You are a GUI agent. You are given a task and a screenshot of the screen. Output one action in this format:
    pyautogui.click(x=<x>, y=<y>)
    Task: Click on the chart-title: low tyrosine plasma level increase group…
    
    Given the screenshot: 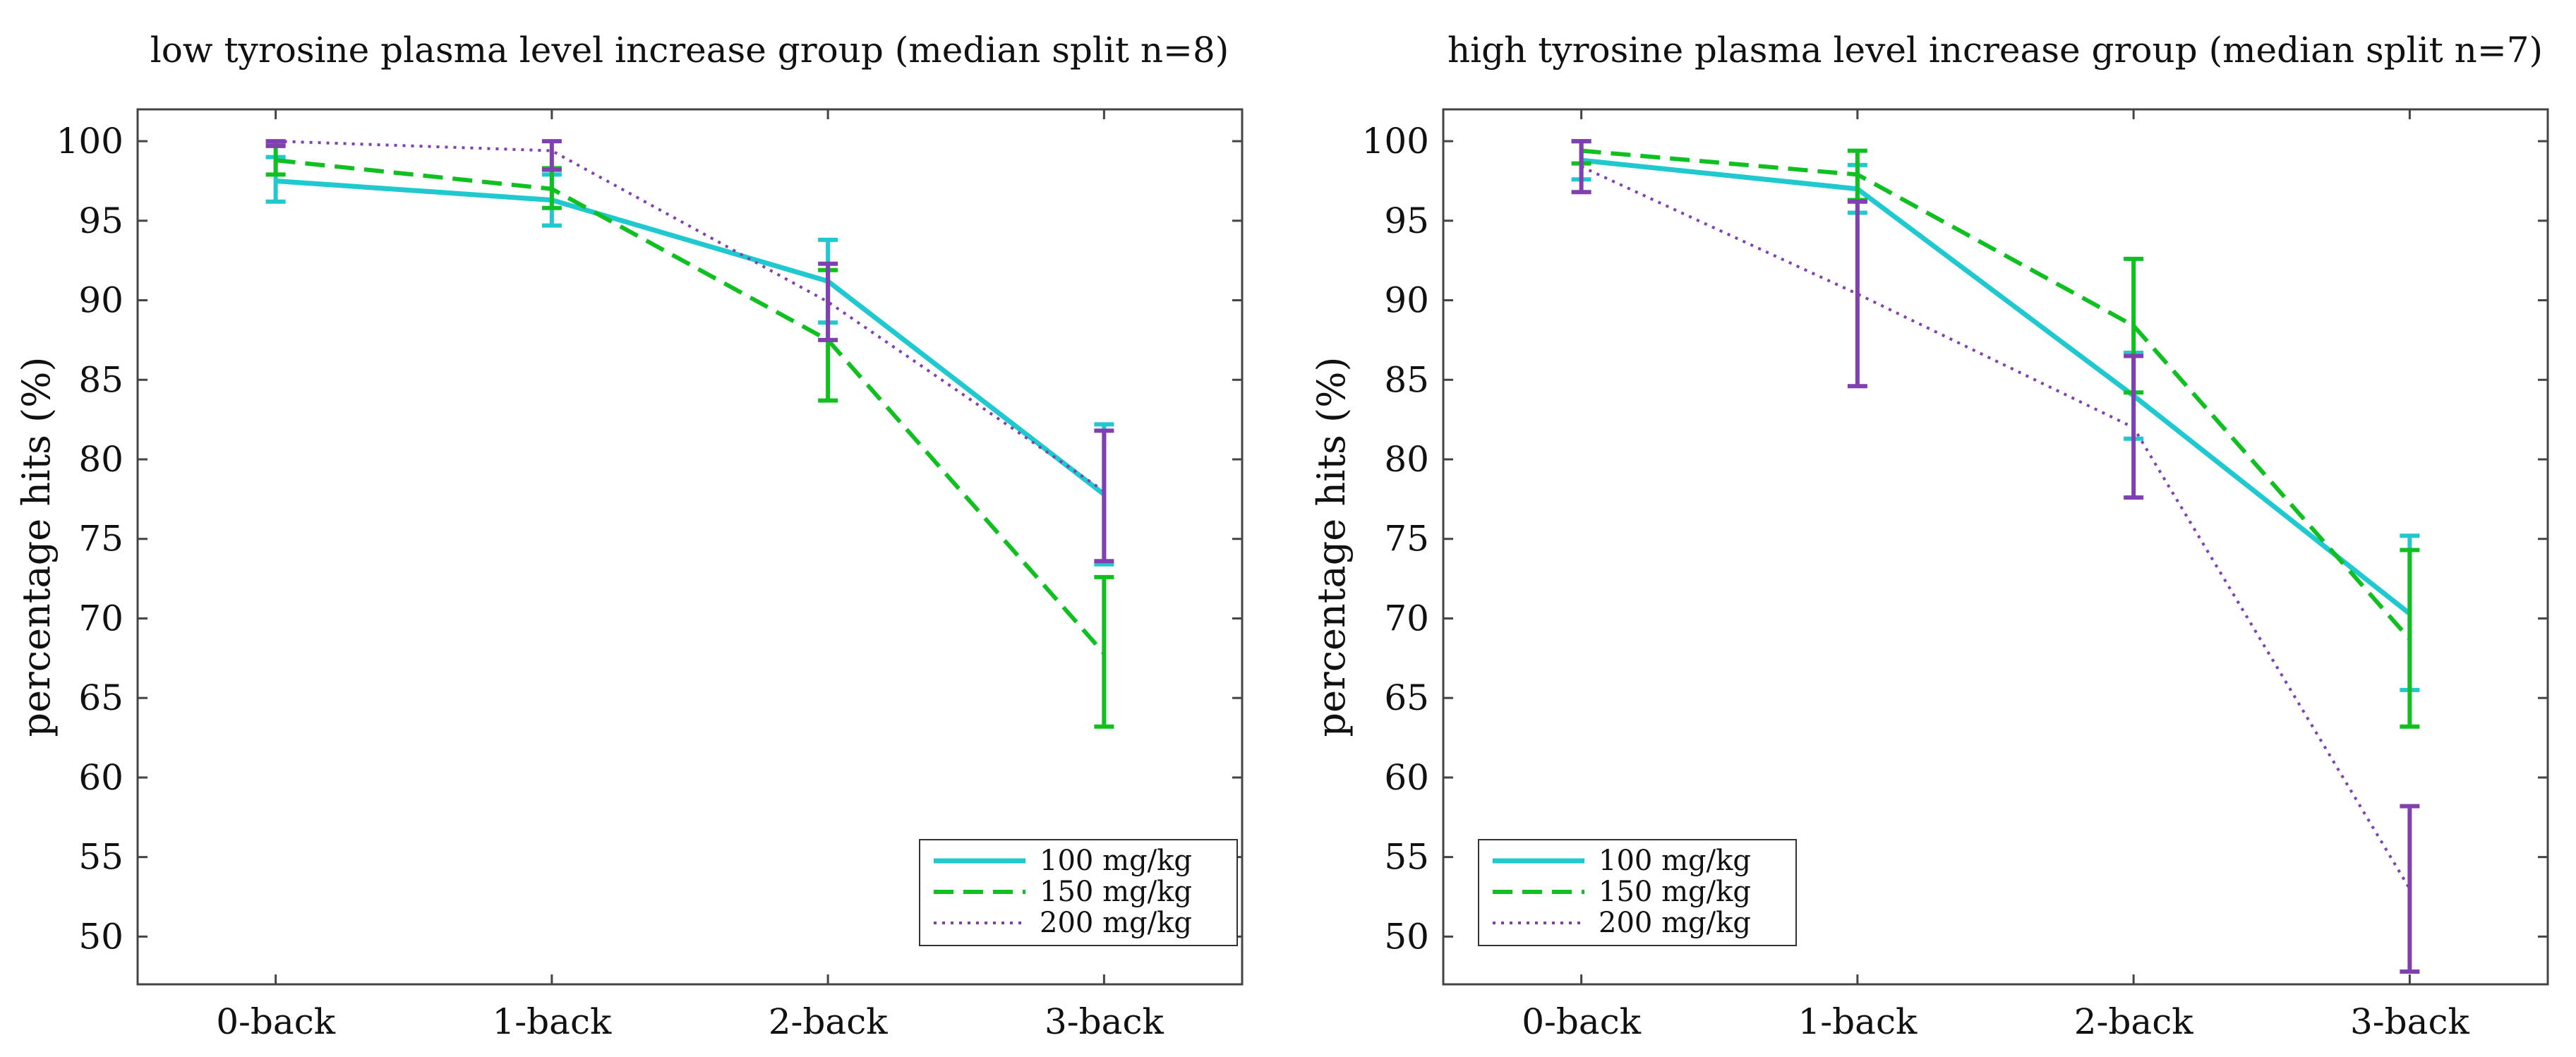 What is the action you would take?
    pyautogui.click(x=689, y=50)
    